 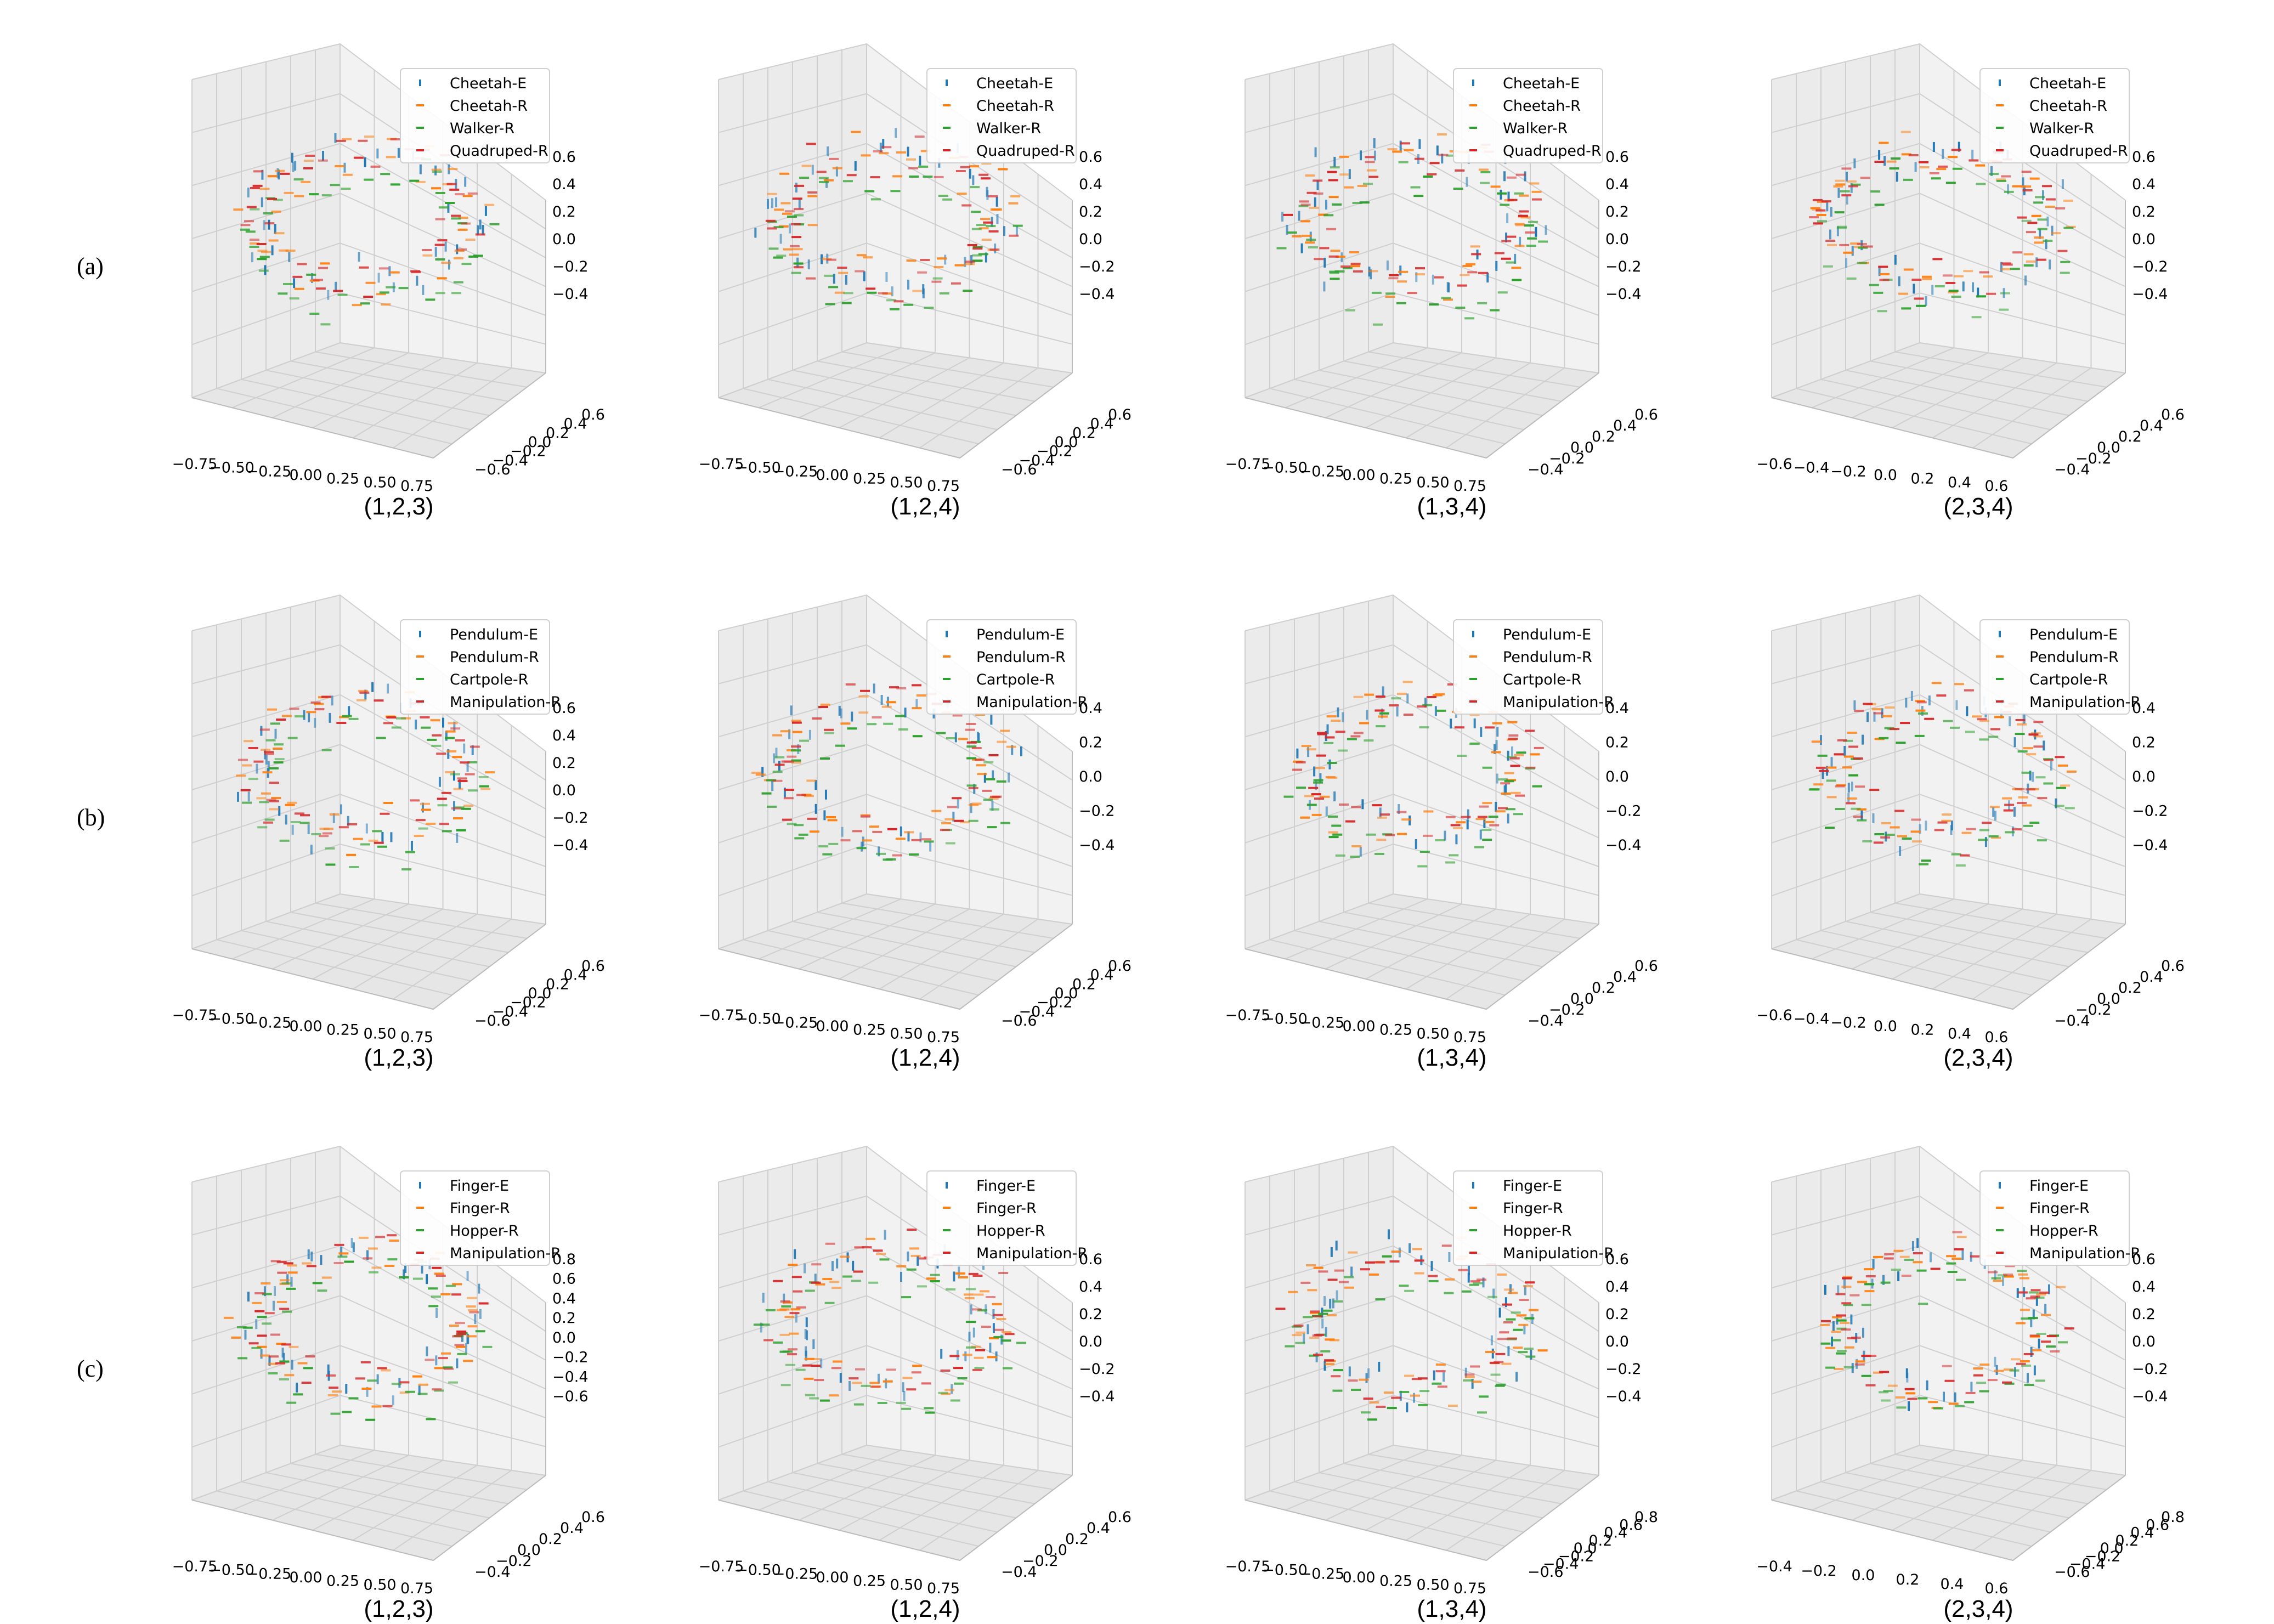 What do you see at coordinates (1548, 657) in the screenshot?
I see `legend-label: Pendulum-R` at bounding box center [1548, 657].